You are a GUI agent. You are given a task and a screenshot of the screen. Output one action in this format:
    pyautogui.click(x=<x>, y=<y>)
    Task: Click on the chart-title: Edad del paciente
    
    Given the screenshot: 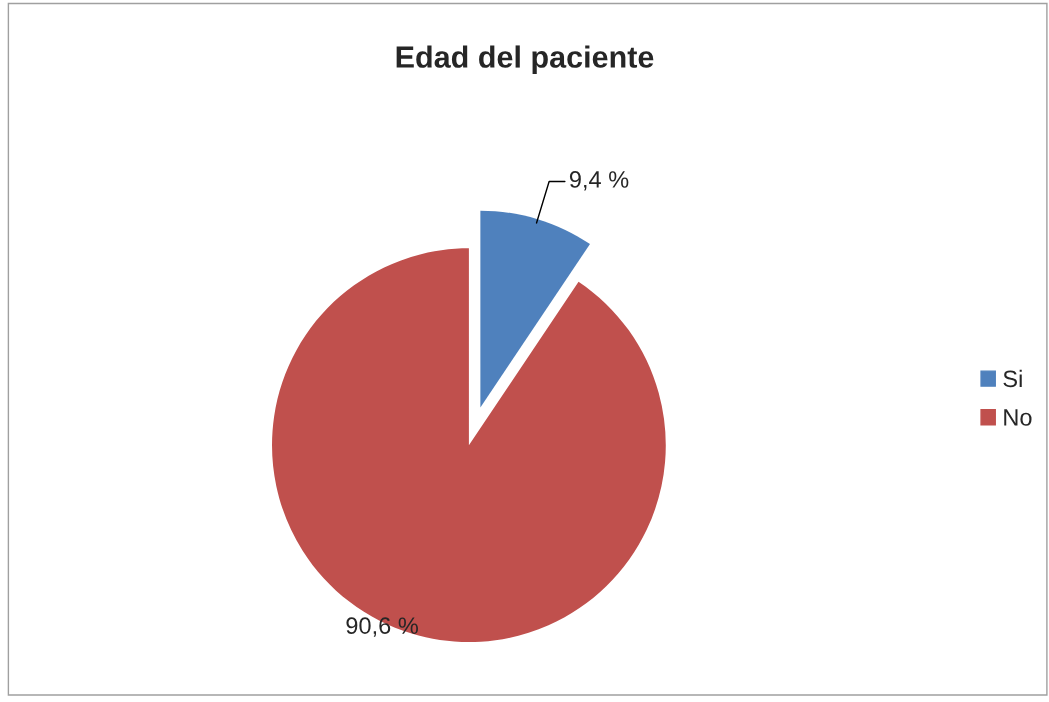 What is the action you would take?
    pyautogui.click(x=525, y=59)
    